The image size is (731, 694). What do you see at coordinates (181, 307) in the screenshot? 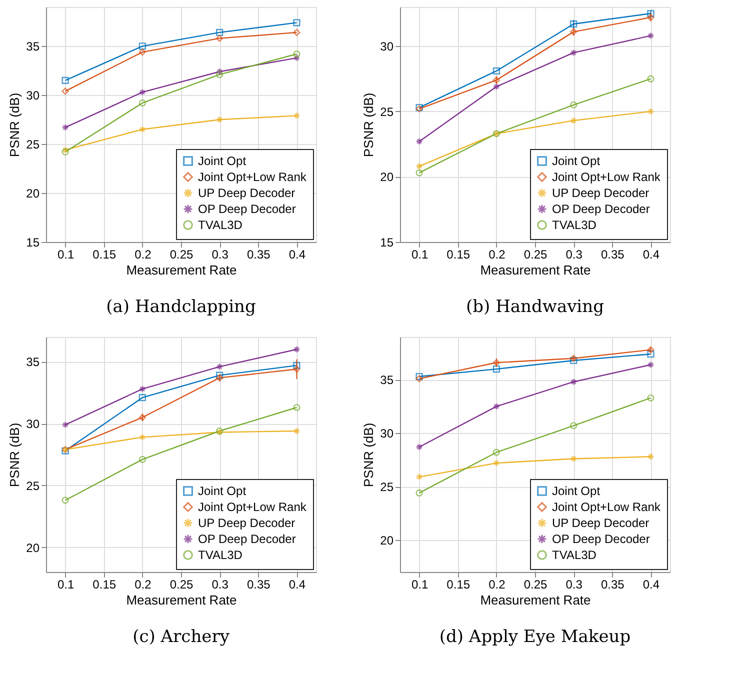
I see `text: (a) Handclapping` at bounding box center [181, 307].